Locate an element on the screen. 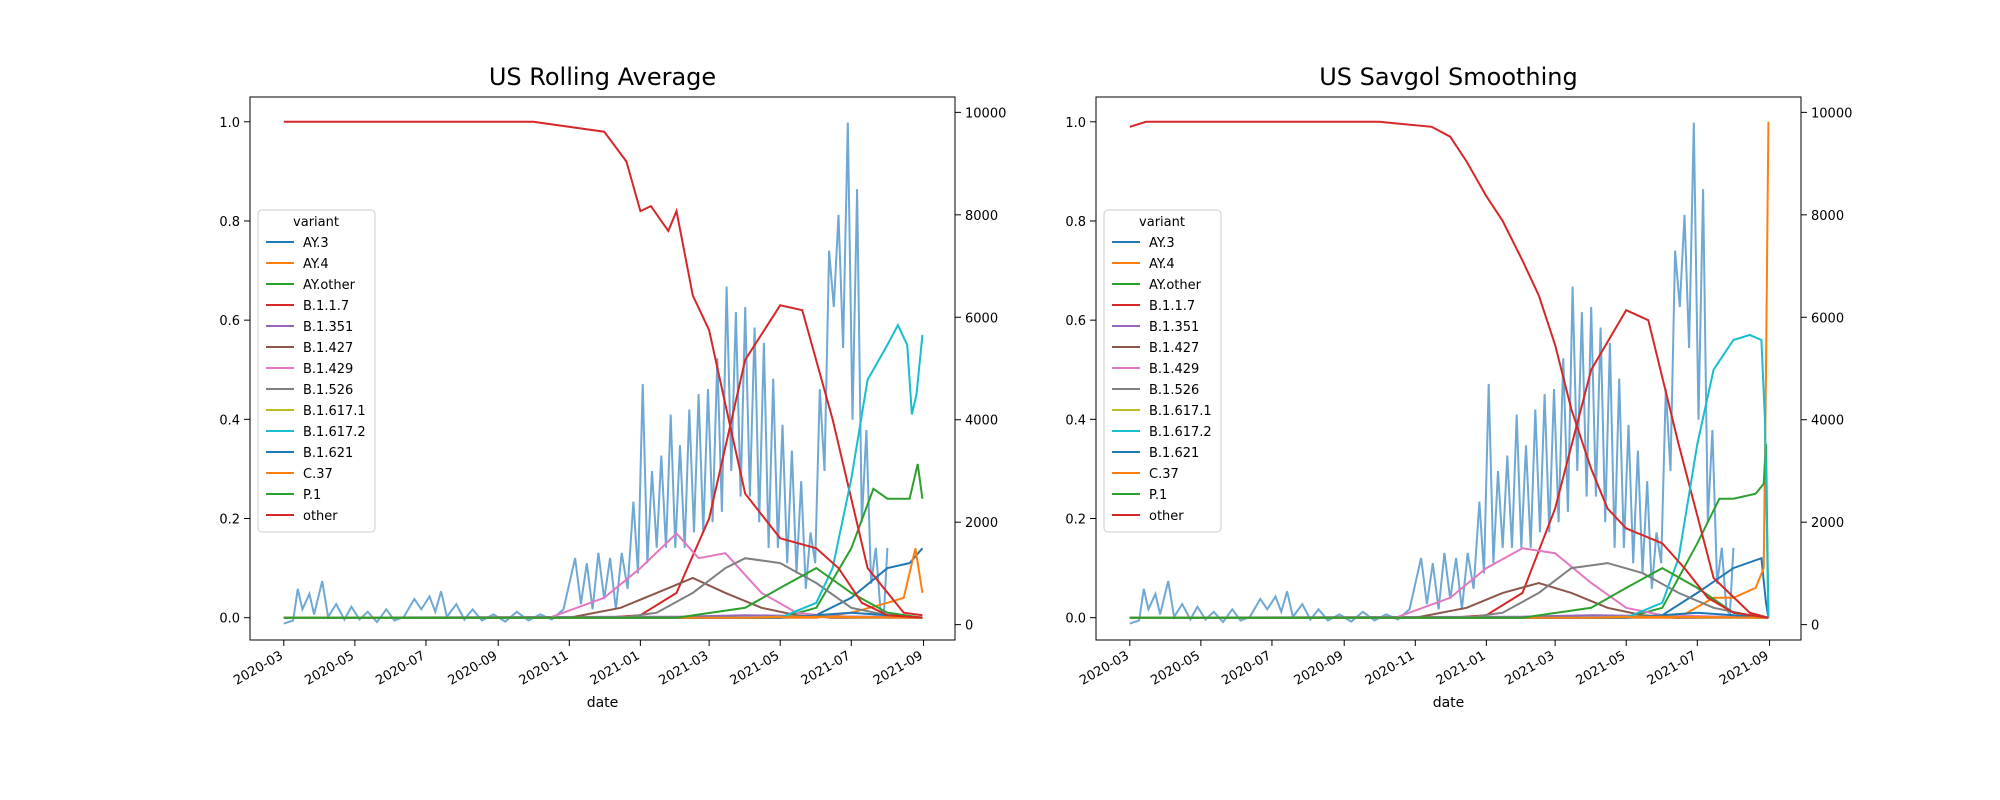  series-line-P.1 is located at coordinates (603, 592).